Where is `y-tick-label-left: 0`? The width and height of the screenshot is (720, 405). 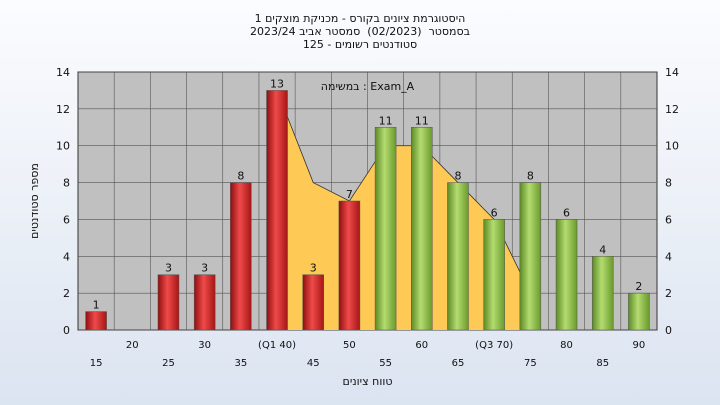 y-tick-label-left: 0 is located at coordinates (66, 330).